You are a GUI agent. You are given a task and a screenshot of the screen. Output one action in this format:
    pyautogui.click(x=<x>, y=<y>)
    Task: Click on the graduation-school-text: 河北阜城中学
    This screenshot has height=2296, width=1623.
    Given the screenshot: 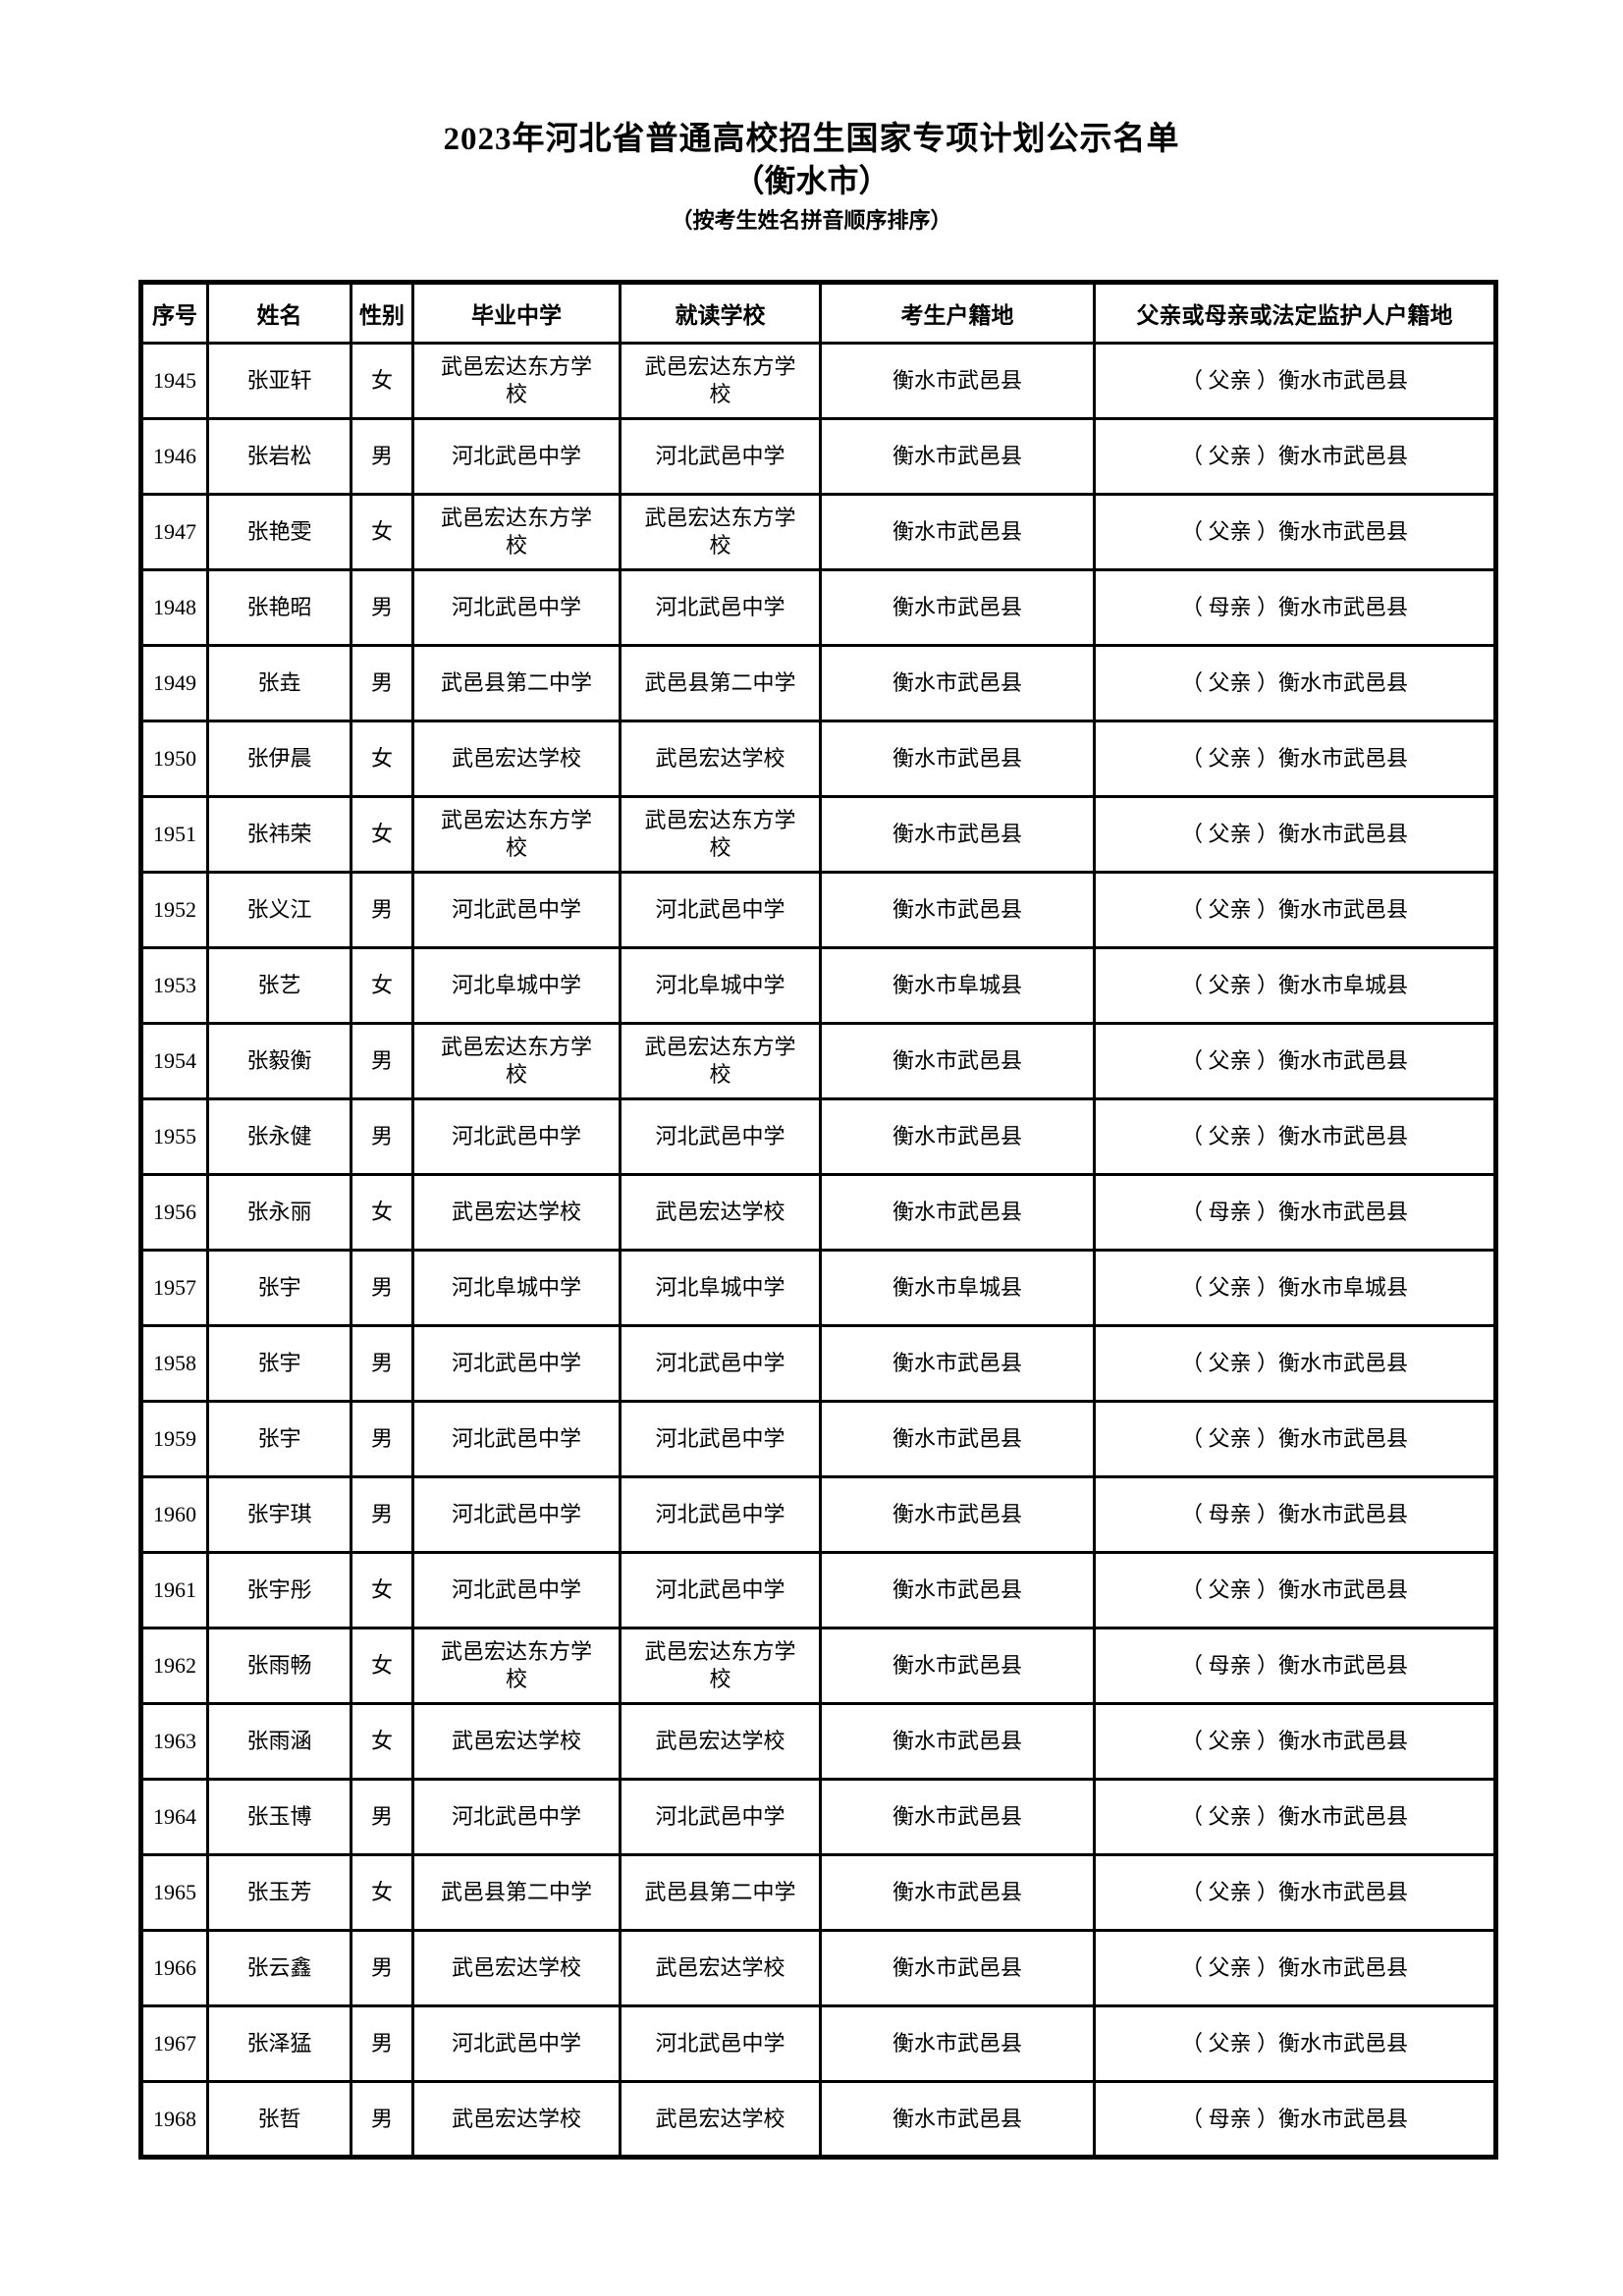 What is the action you would take?
    pyautogui.click(x=516, y=1288)
    